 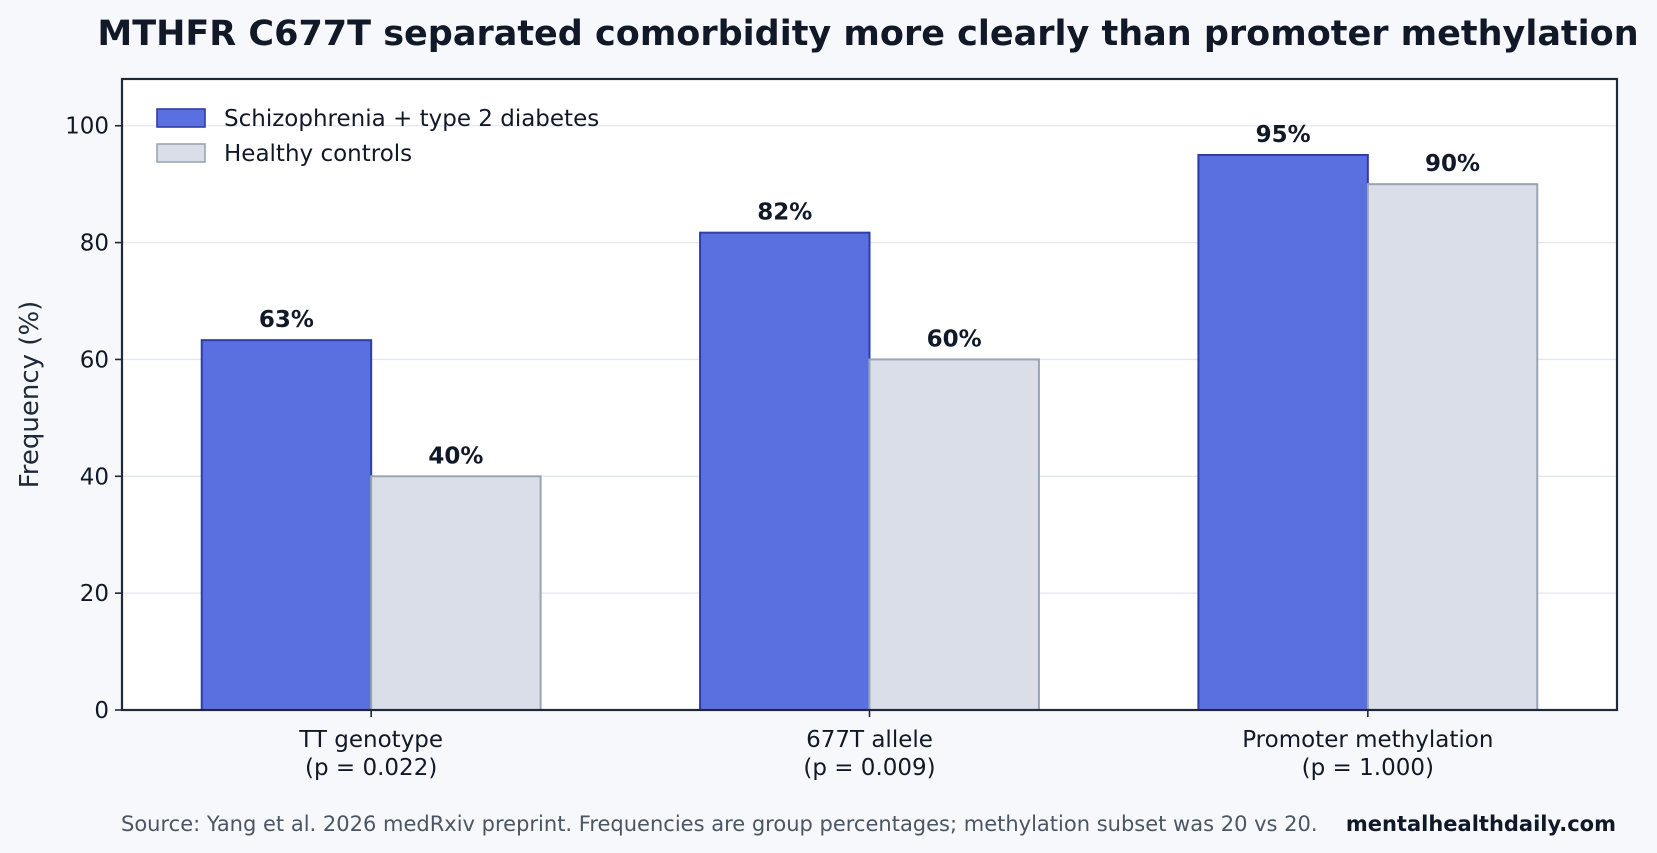 I want to click on y-tick-label: 20, so click(x=94, y=594).